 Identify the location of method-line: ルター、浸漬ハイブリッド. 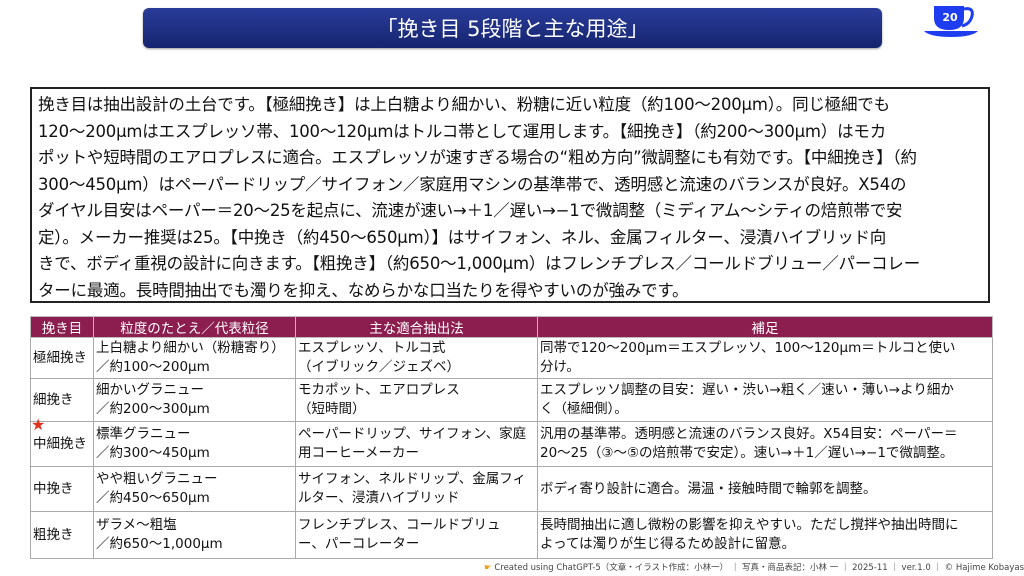
(379, 498).